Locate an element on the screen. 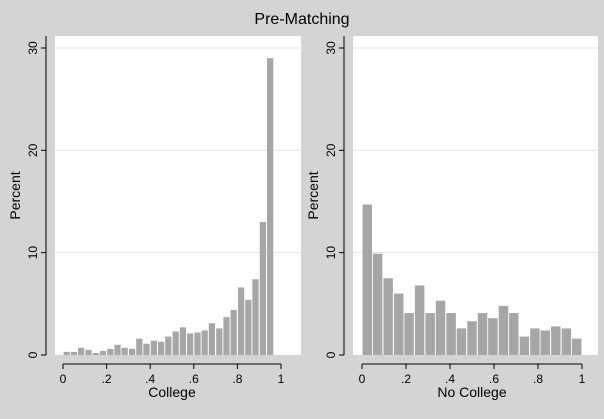 The image size is (604, 419). x-axis-label: College is located at coordinates (172, 392).